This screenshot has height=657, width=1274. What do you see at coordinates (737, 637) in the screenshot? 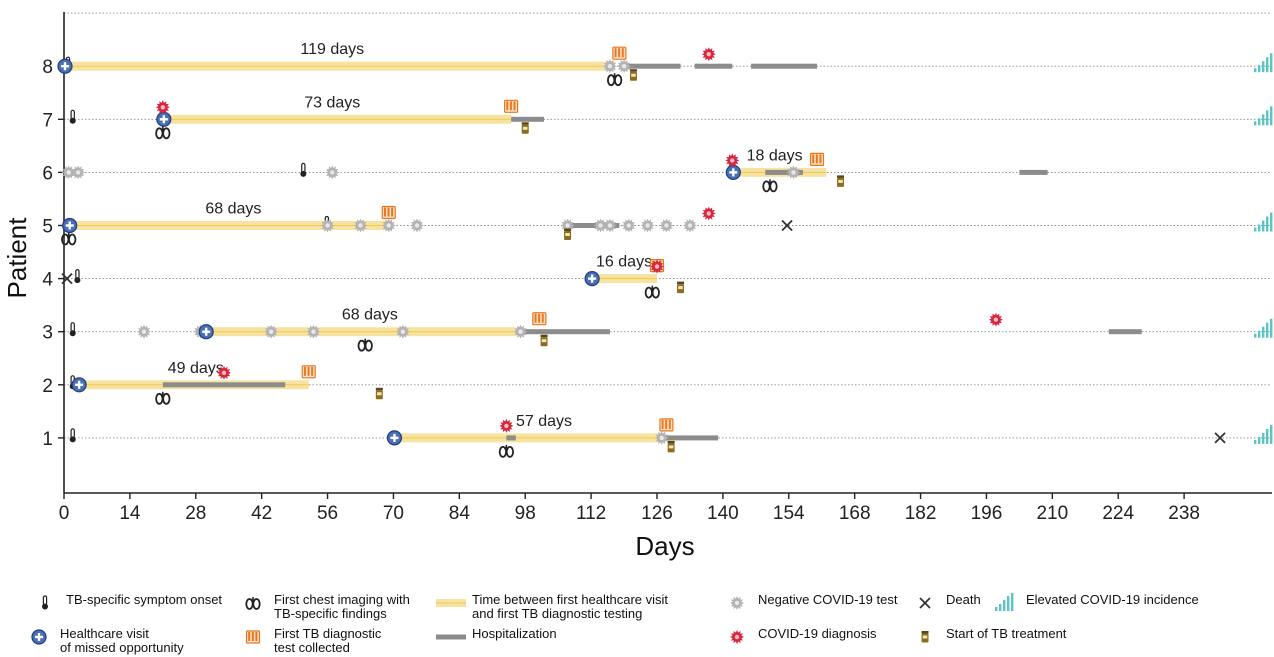
I see `legend-covid-icon` at bounding box center [737, 637].